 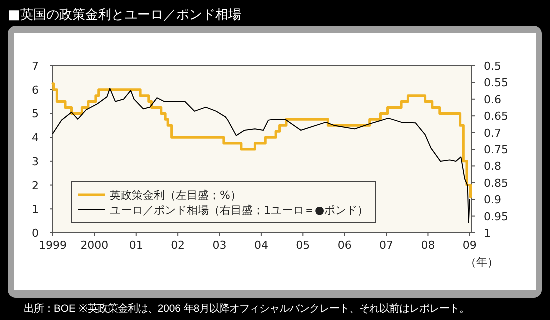 What do you see at coordinates (35, 185) in the screenshot?
I see `y-tick-label: 2` at bounding box center [35, 185].